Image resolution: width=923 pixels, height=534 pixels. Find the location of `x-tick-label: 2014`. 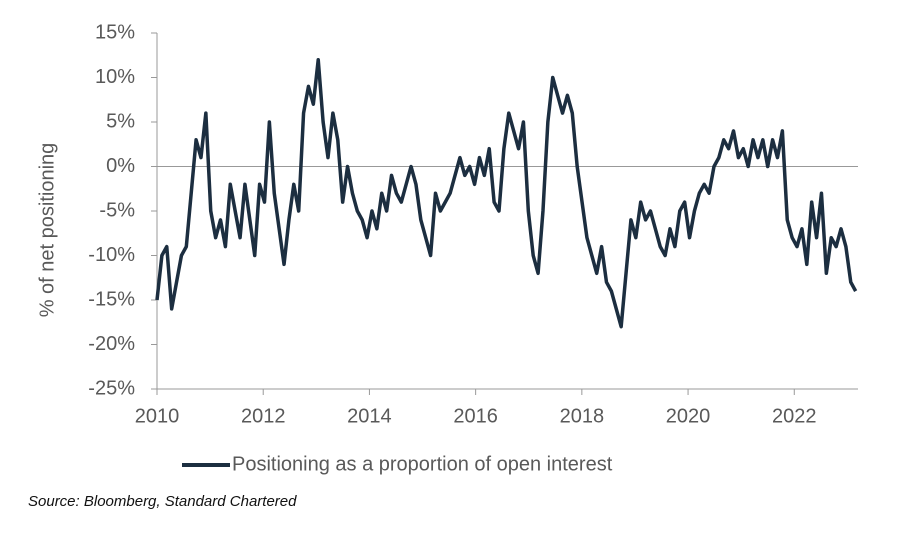

x-tick-label: 2014 is located at coordinates (369, 416).